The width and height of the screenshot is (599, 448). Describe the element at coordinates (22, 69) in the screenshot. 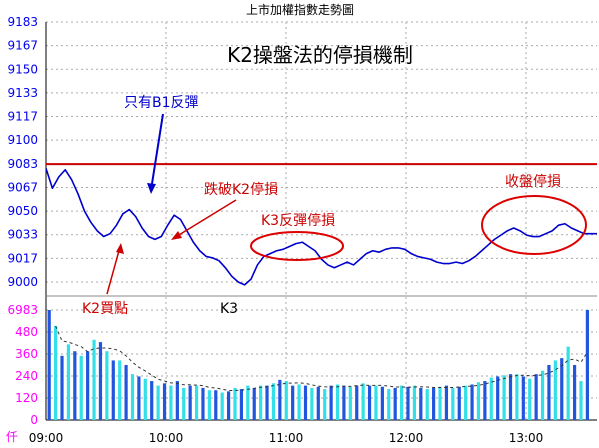

I see `price-tick-label: 9150` at that location.